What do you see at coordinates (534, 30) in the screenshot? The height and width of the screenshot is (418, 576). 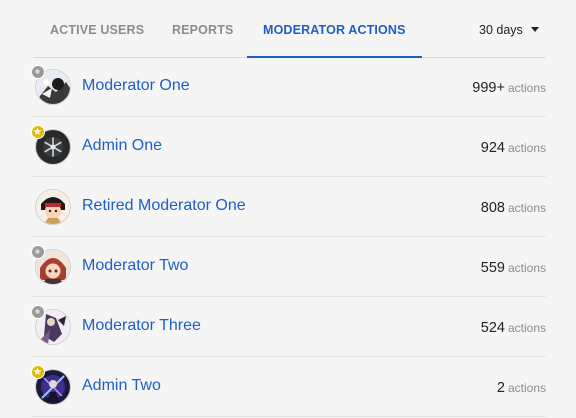 I see `caret-down-icon` at bounding box center [534, 30].